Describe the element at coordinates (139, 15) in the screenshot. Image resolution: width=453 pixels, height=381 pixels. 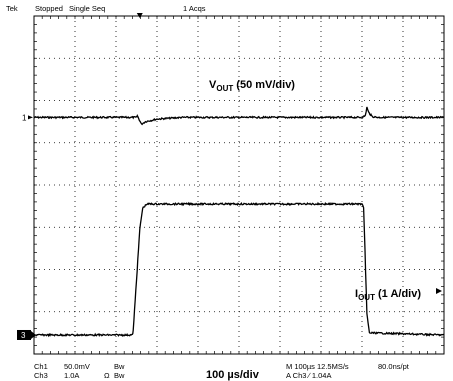
I see `trigger-position-icon` at that location.